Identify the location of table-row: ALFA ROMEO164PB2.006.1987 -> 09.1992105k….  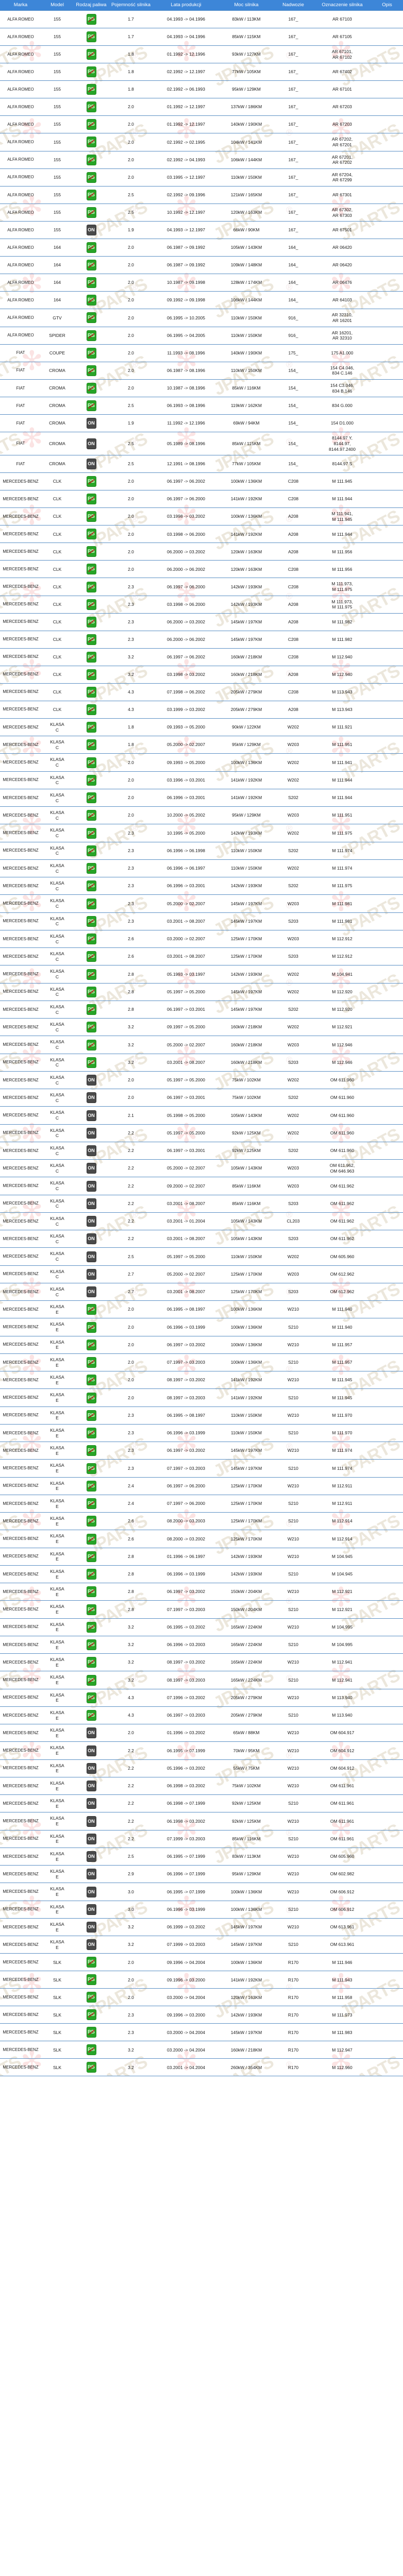
(202, 248).